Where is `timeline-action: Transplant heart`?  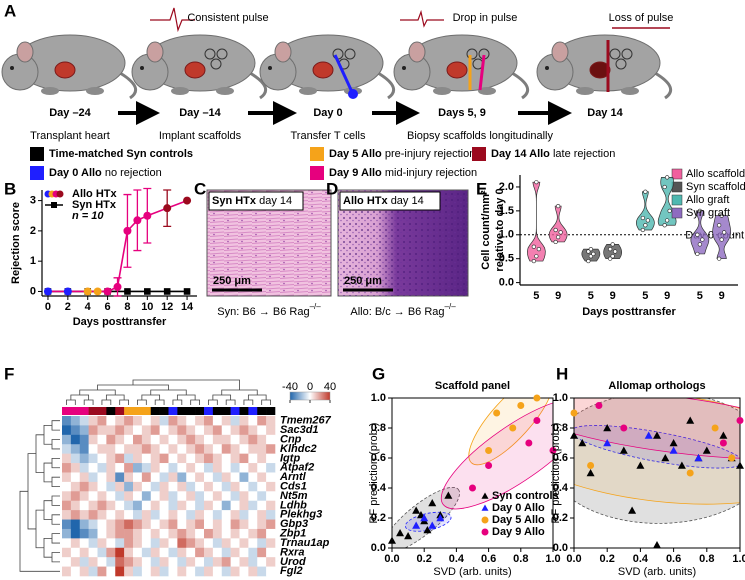 timeline-action: Transplant heart is located at coordinates (70, 136).